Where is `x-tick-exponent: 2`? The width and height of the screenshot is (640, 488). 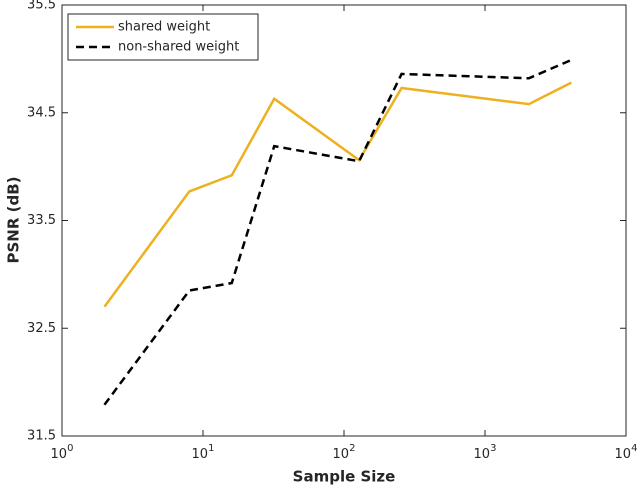
x-tick-exponent: 2 is located at coordinates (352, 448).